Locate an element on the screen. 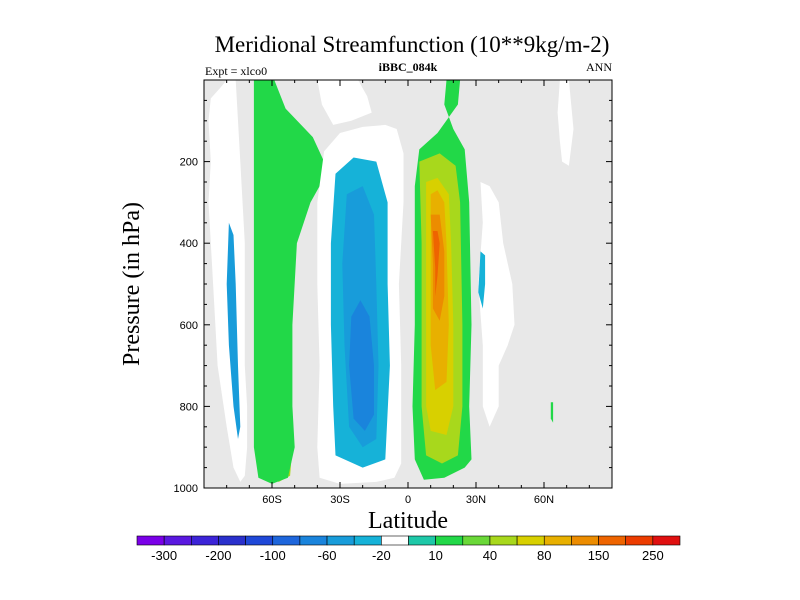 The image size is (800, 600). x-tick-label: 30N is located at coordinates (476, 500).